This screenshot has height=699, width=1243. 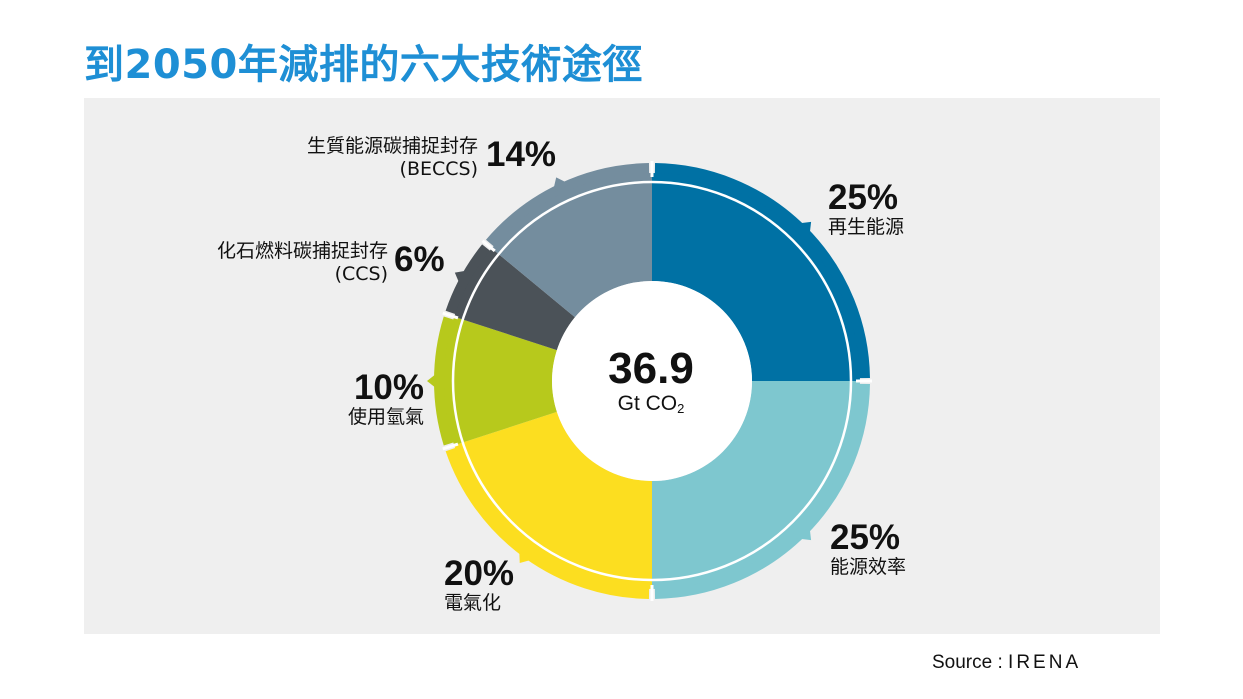 I want to click on slice-electrification, so click(x=553, y=500).